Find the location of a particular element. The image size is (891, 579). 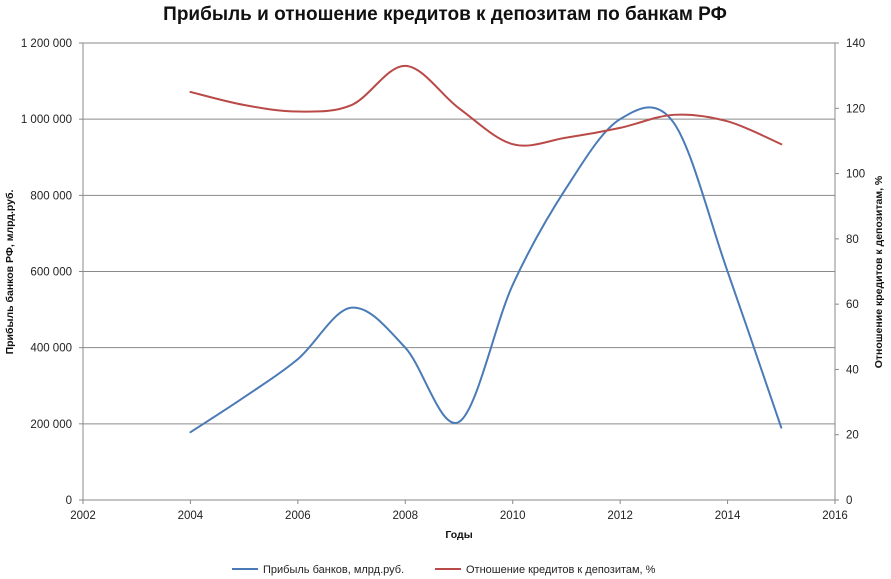

right-tick-label: 140 is located at coordinates (855, 44).